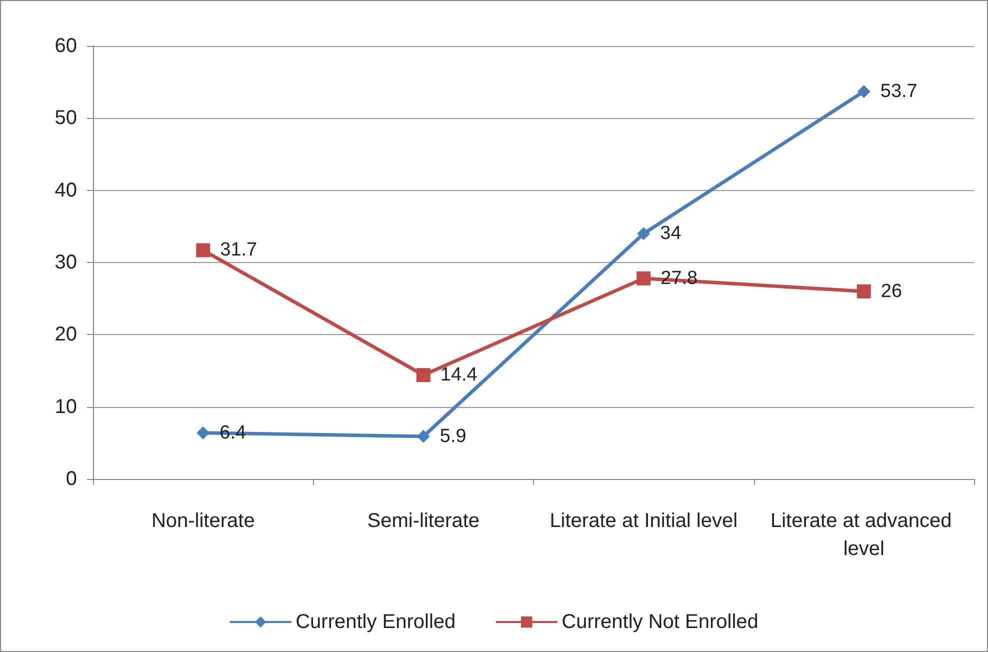 The height and width of the screenshot is (652, 988). I want to click on y-tick-label: 20, so click(65, 335).